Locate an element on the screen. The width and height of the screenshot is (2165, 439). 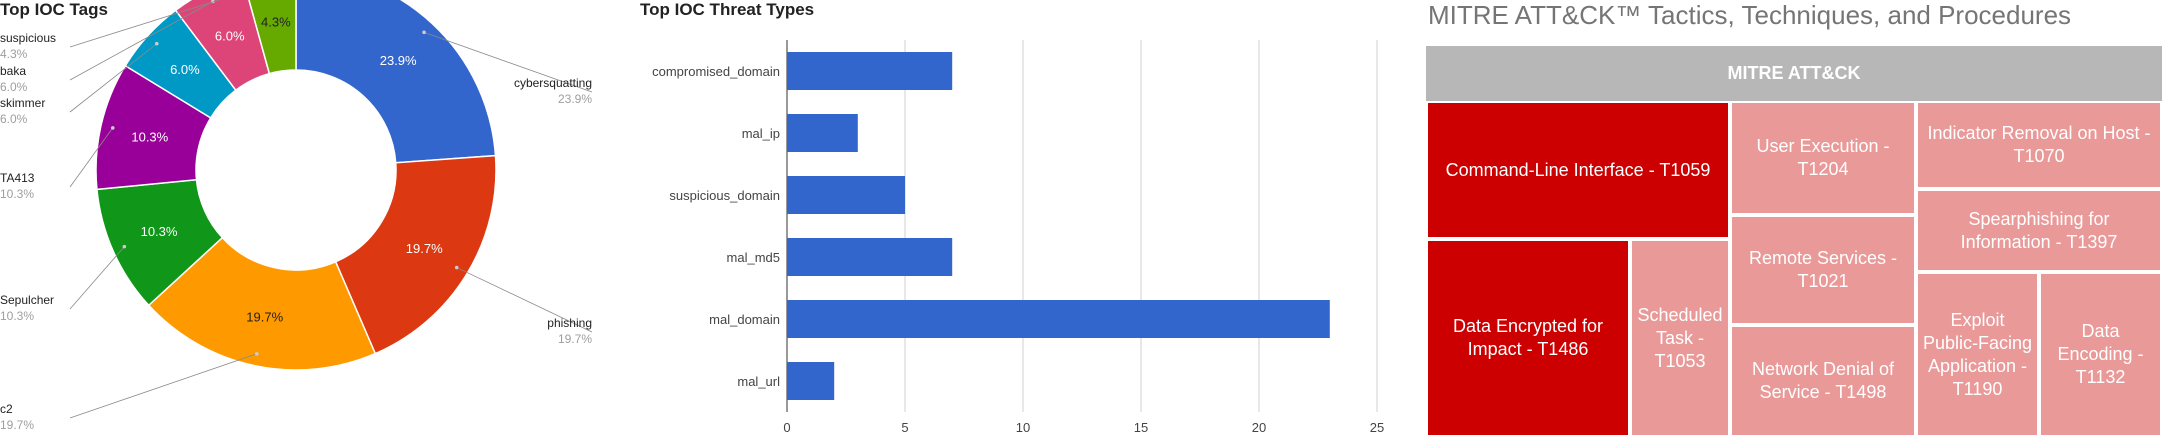
legend-label-7: suspicious is located at coordinates (28, 38).